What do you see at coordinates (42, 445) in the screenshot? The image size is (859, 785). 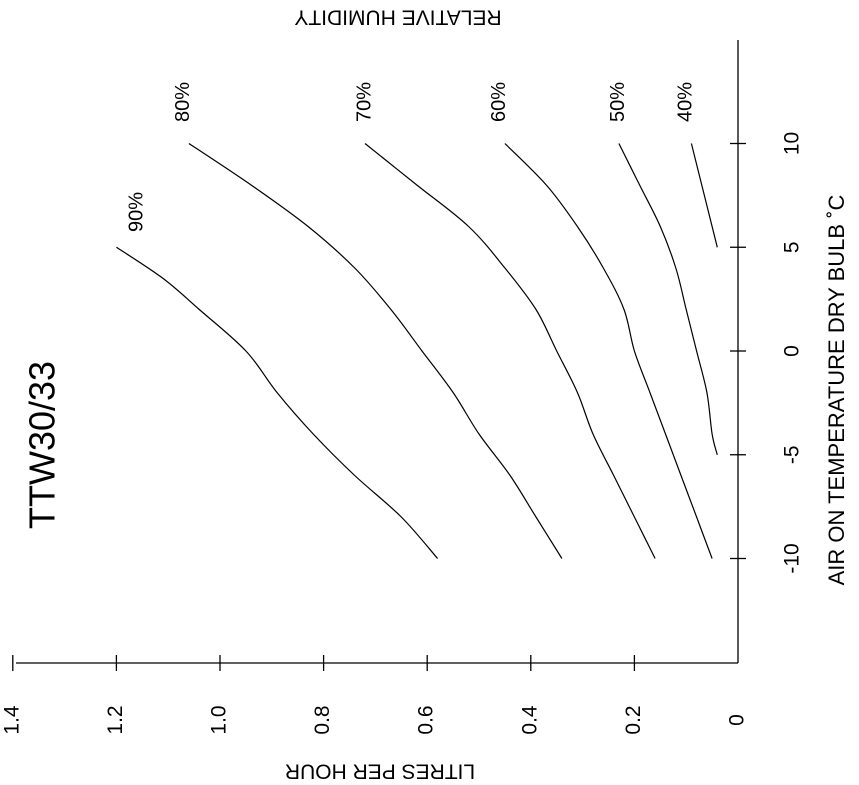 I see `chart-title: TTW30/33` at bounding box center [42, 445].